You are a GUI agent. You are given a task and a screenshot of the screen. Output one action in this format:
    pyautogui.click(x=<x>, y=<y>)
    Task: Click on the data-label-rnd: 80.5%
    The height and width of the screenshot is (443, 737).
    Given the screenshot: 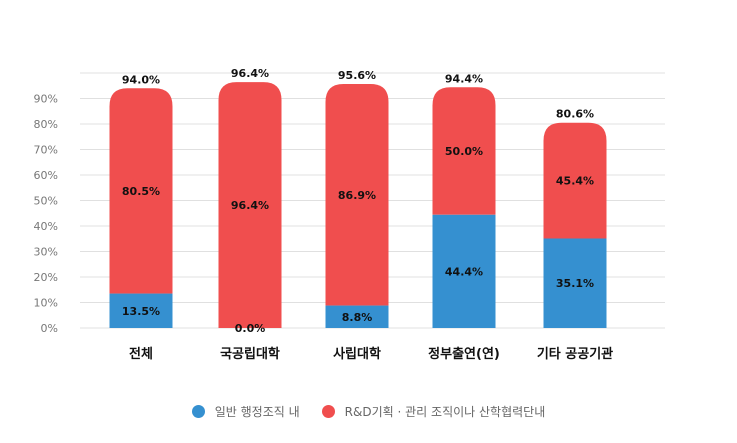 What is the action you would take?
    pyautogui.click(x=141, y=191)
    